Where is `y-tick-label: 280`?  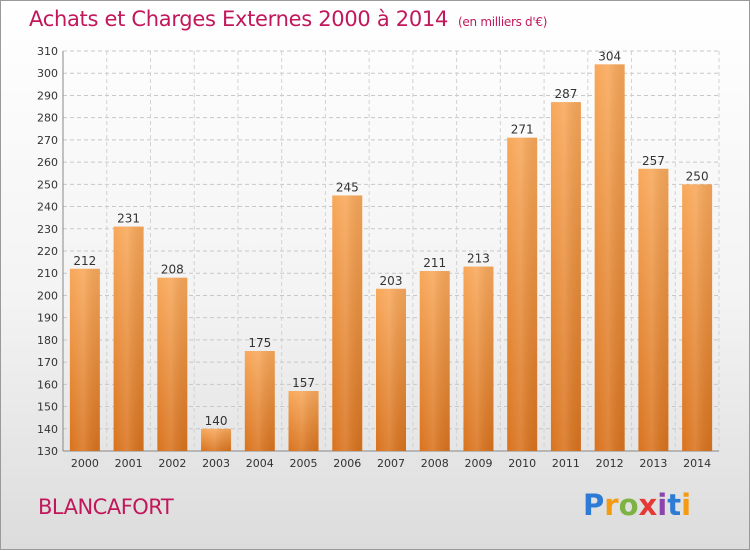
y-tick-label: 280 is located at coordinates (47, 118).